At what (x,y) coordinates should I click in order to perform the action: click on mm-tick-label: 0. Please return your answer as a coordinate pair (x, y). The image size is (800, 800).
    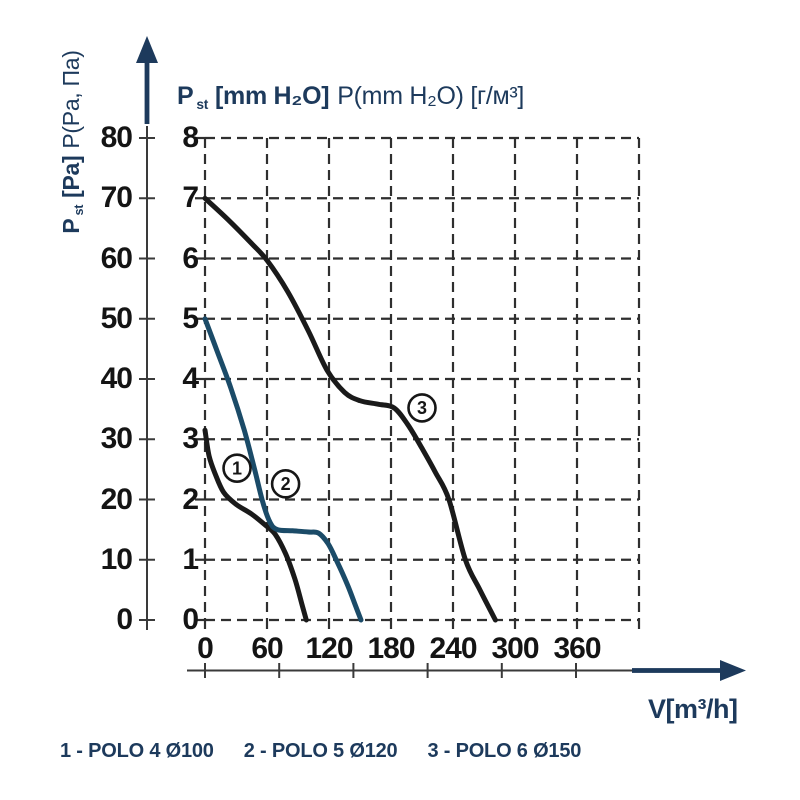
    Looking at the image, I should click on (190, 619).